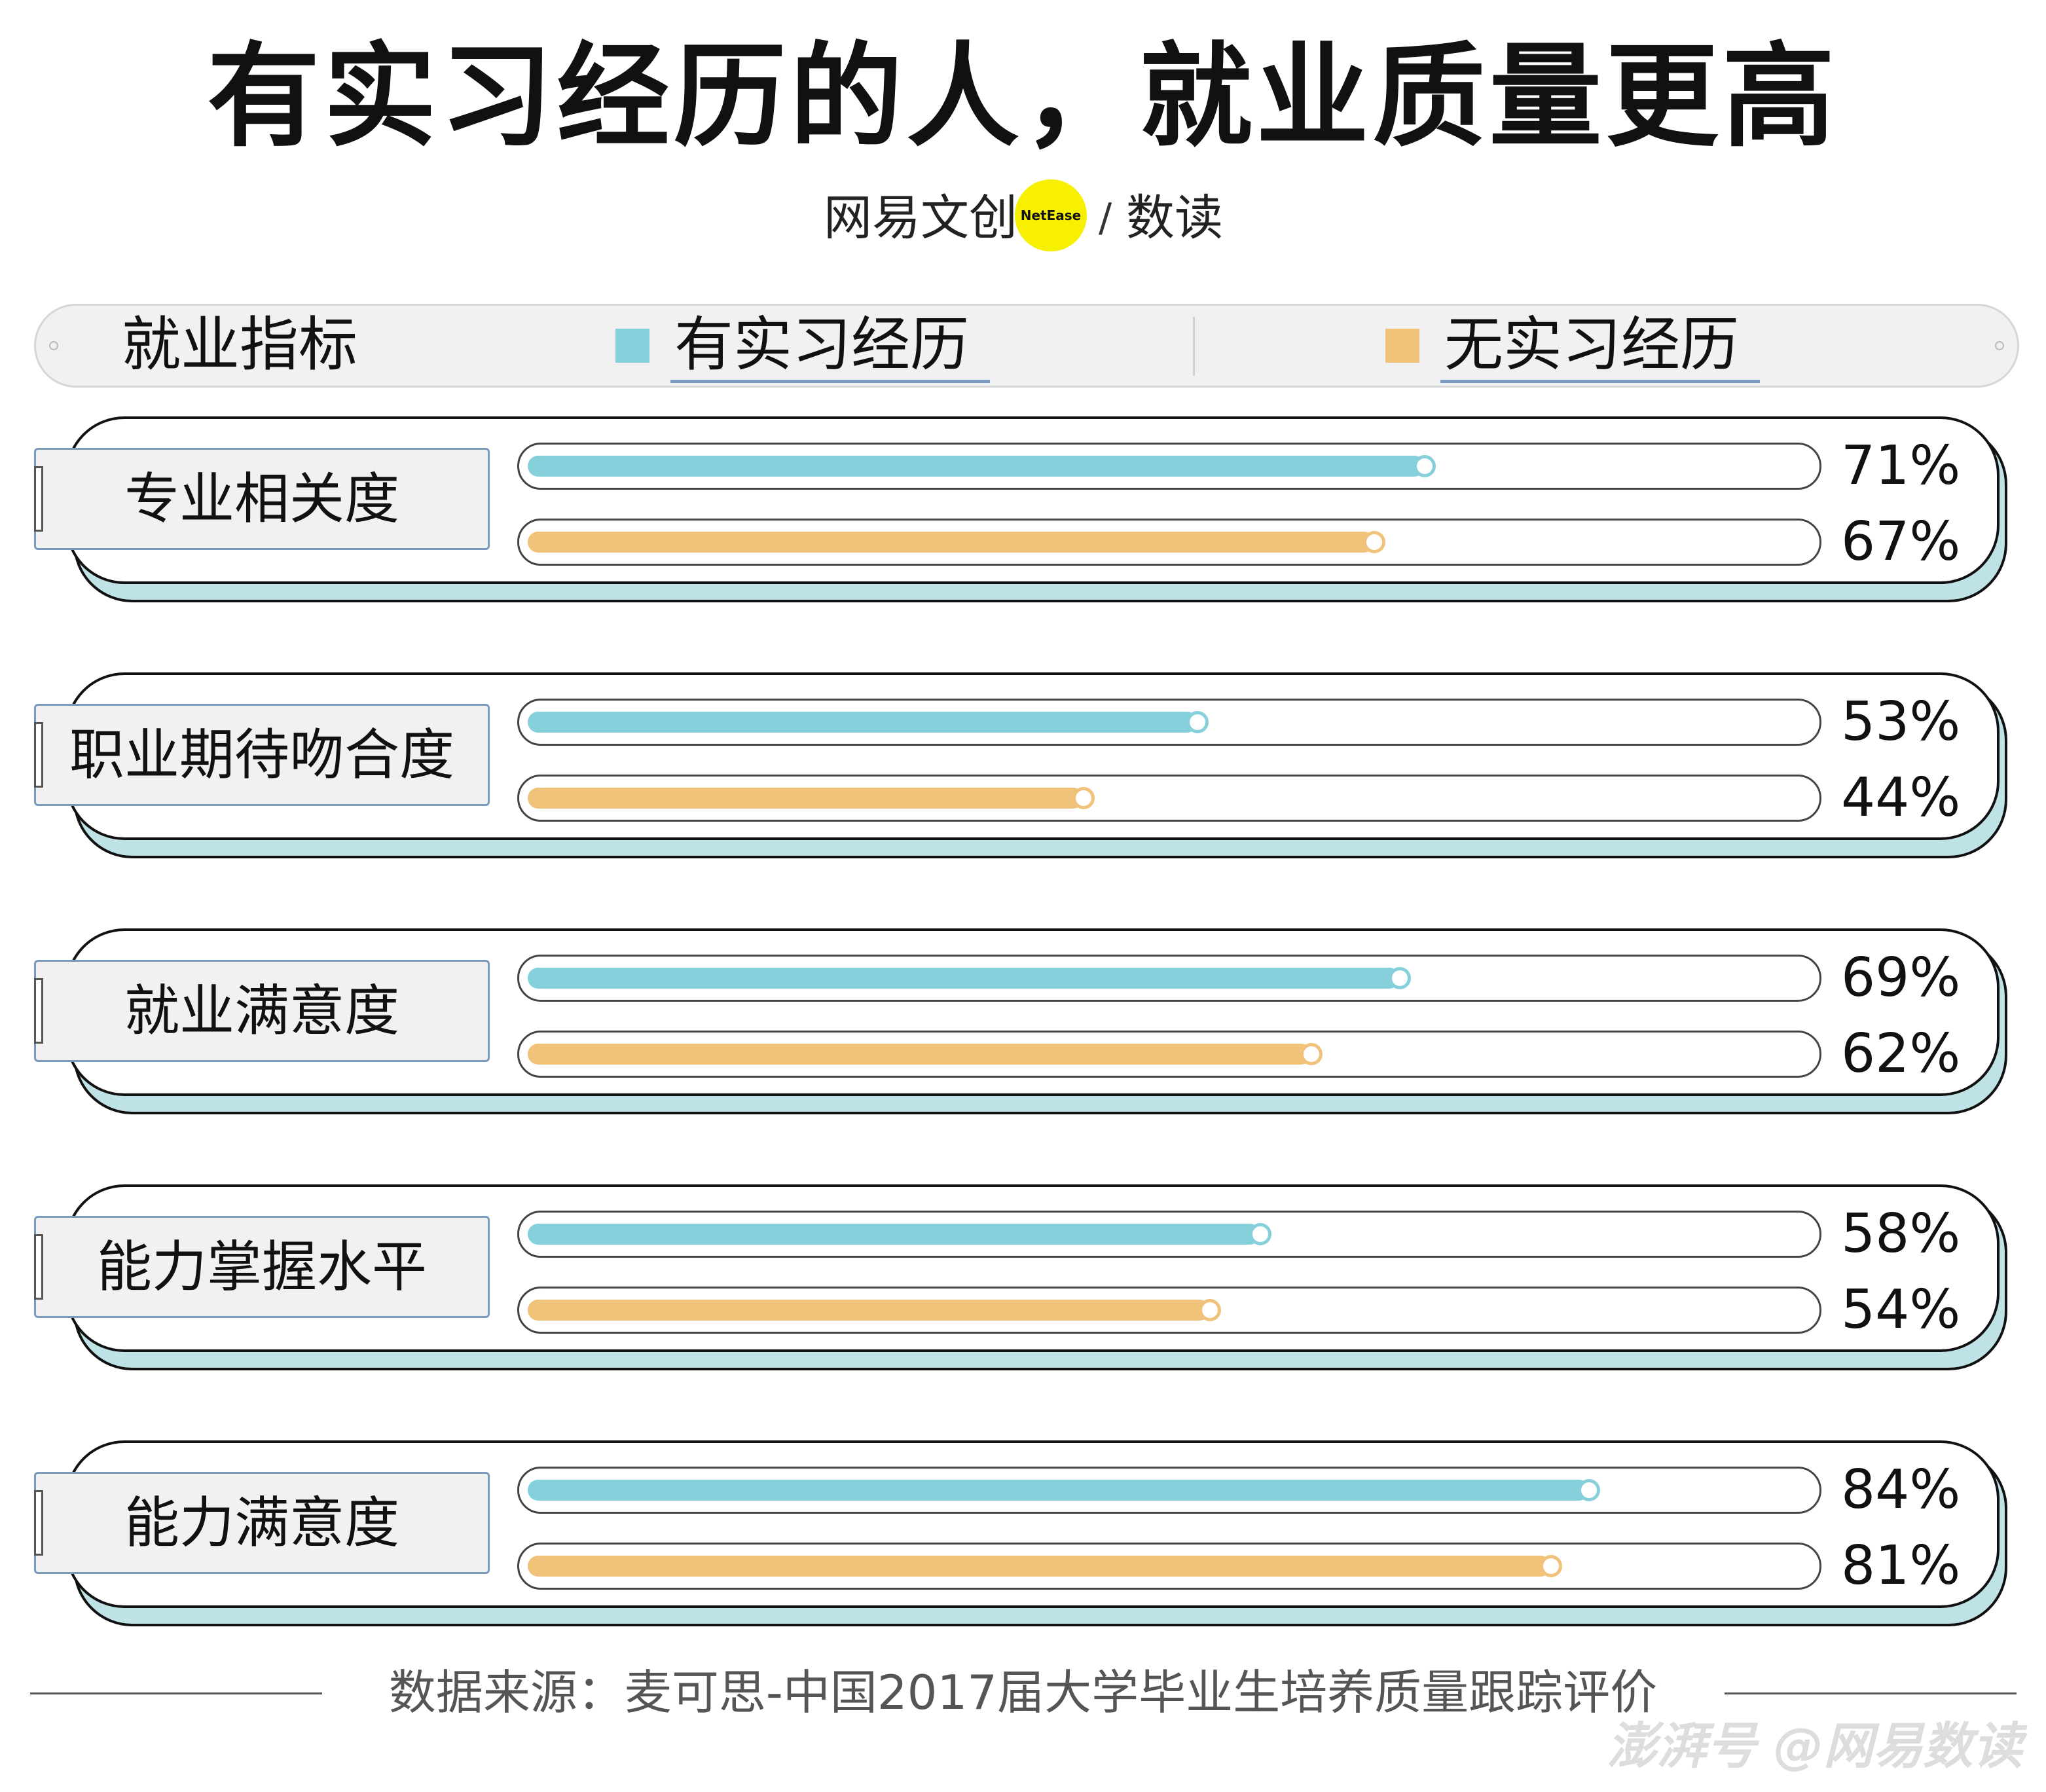 This screenshot has height=1792, width=2046. What do you see at coordinates (239, 344) in the screenshot?
I see `header-label: 就业指标` at bounding box center [239, 344].